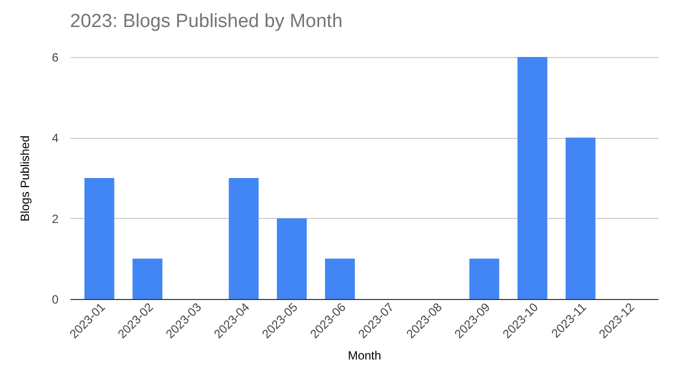 Image resolution: width=676 pixels, height=371 pixels. What do you see at coordinates (55, 219) in the screenshot?
I see `y-tick-label: 2` at bounding box center [55, 219].